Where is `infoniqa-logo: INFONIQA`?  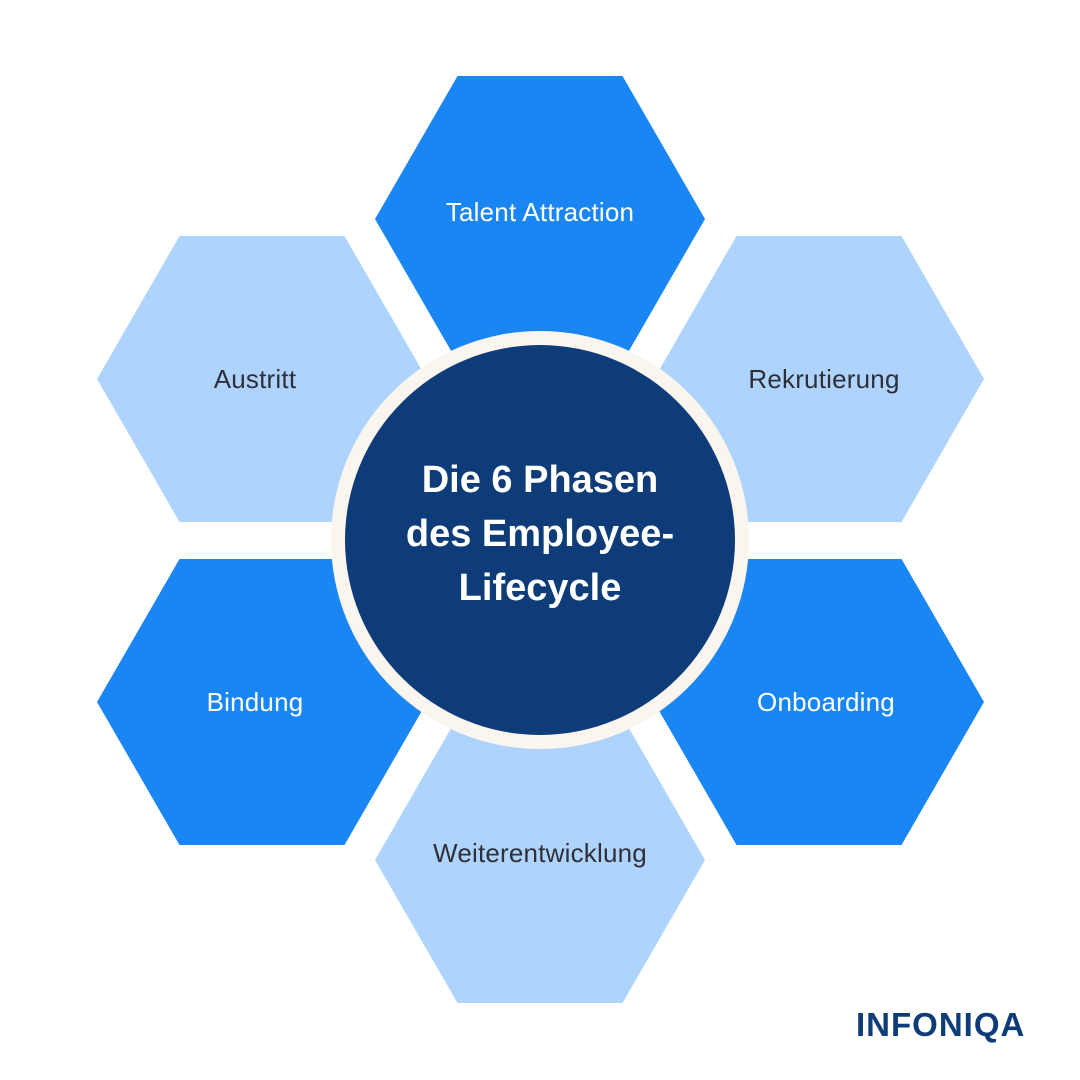 infoniqa-logo: INFONIQA is located at coordinates (941, 1024).